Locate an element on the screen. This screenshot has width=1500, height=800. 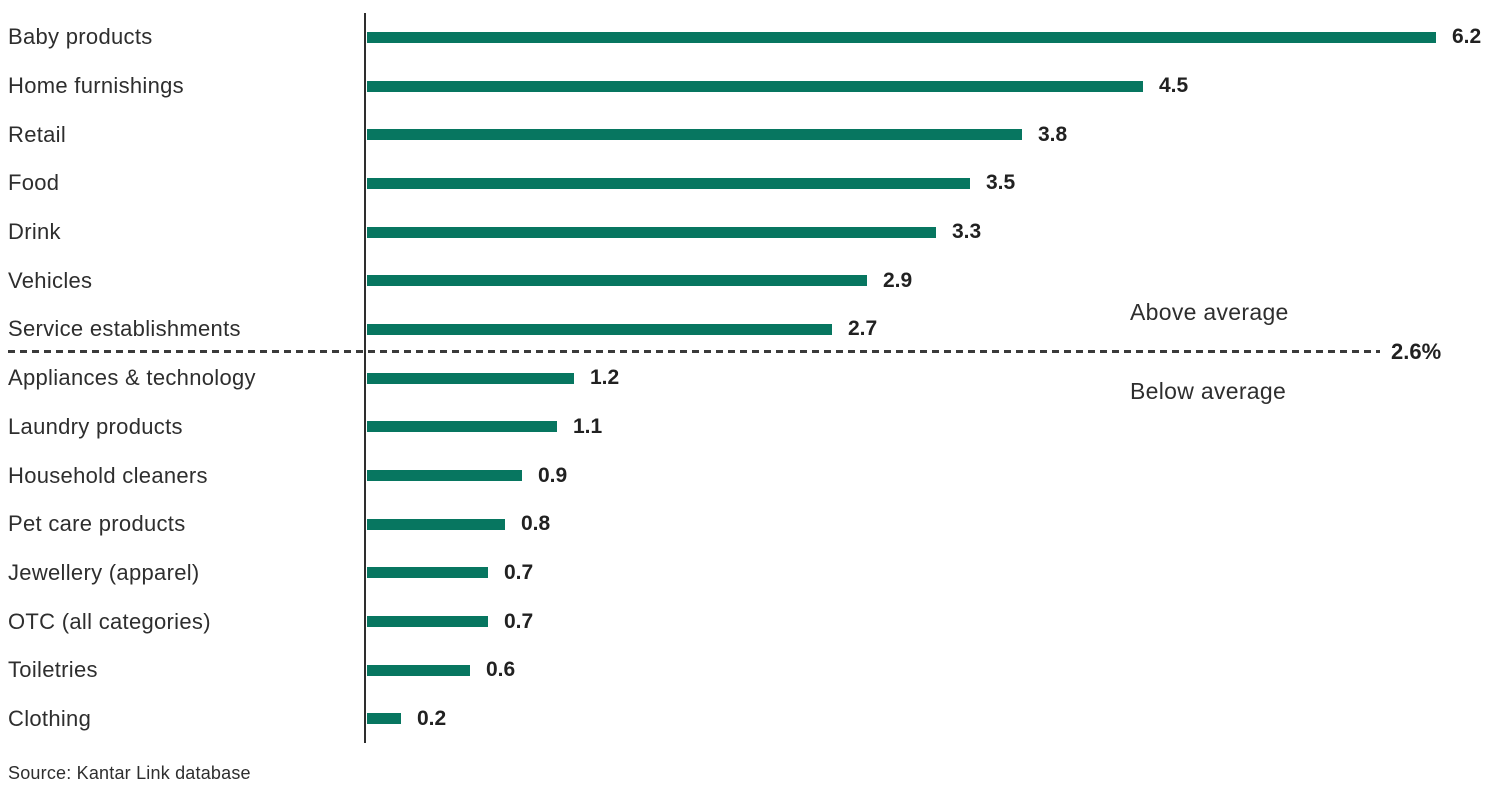
chart-row: Home furnishings 4.5 is located at coordinates (750, 86).